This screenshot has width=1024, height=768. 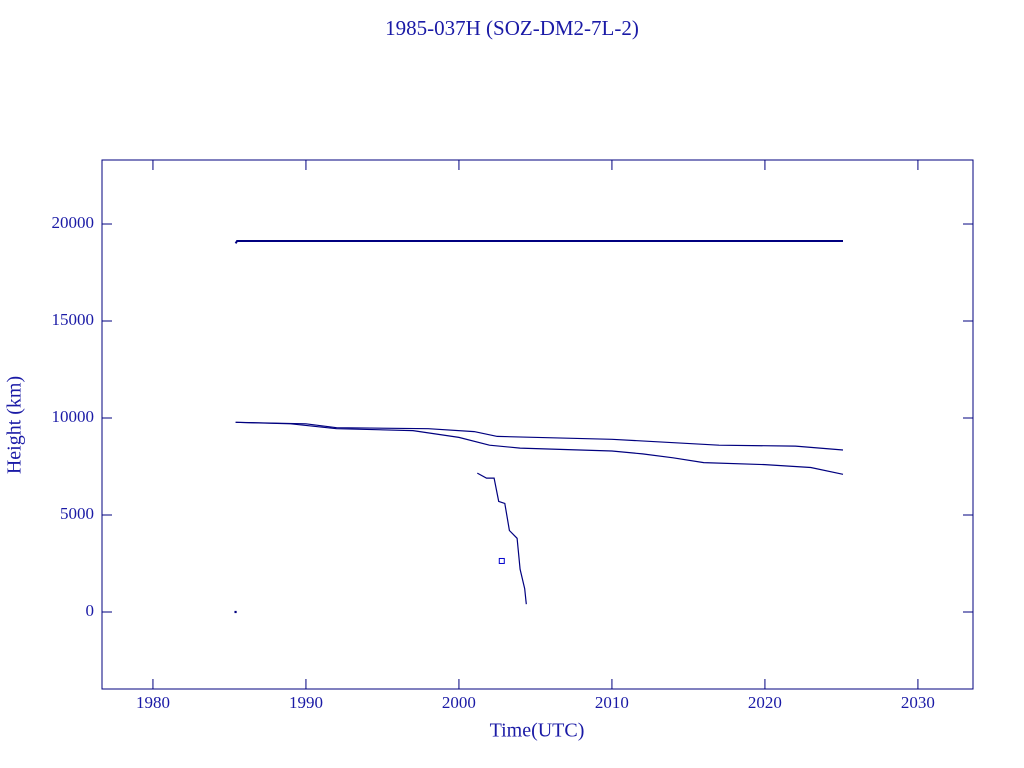 What do you see at coordinates (306, 702) in the screenshot?
I see `x-tick-label: 1990` at bounding box center [306, 702].